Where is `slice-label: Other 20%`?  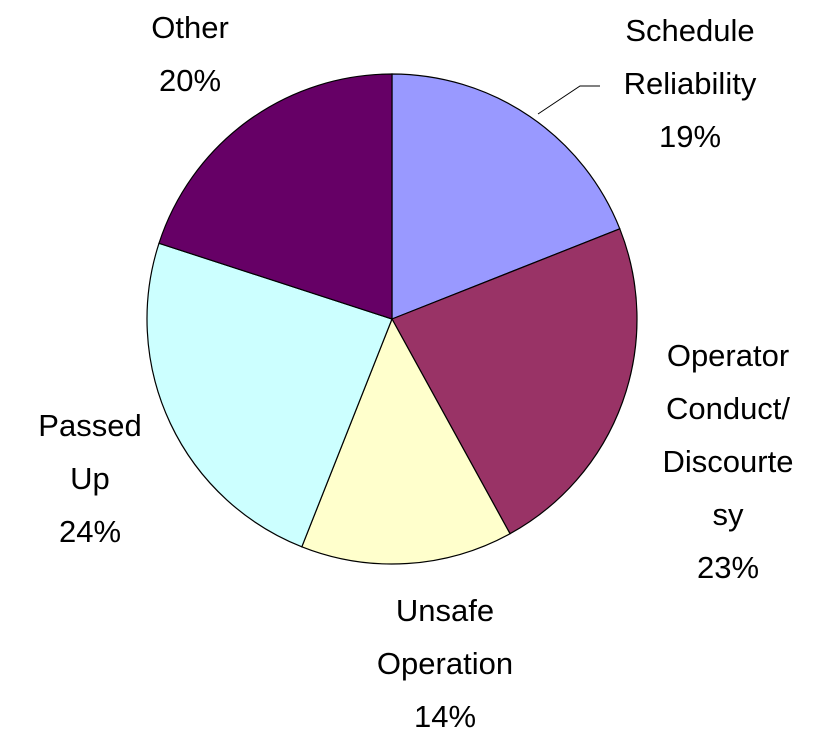
slice-label: Other 20% is located at coordinates (190, 54).